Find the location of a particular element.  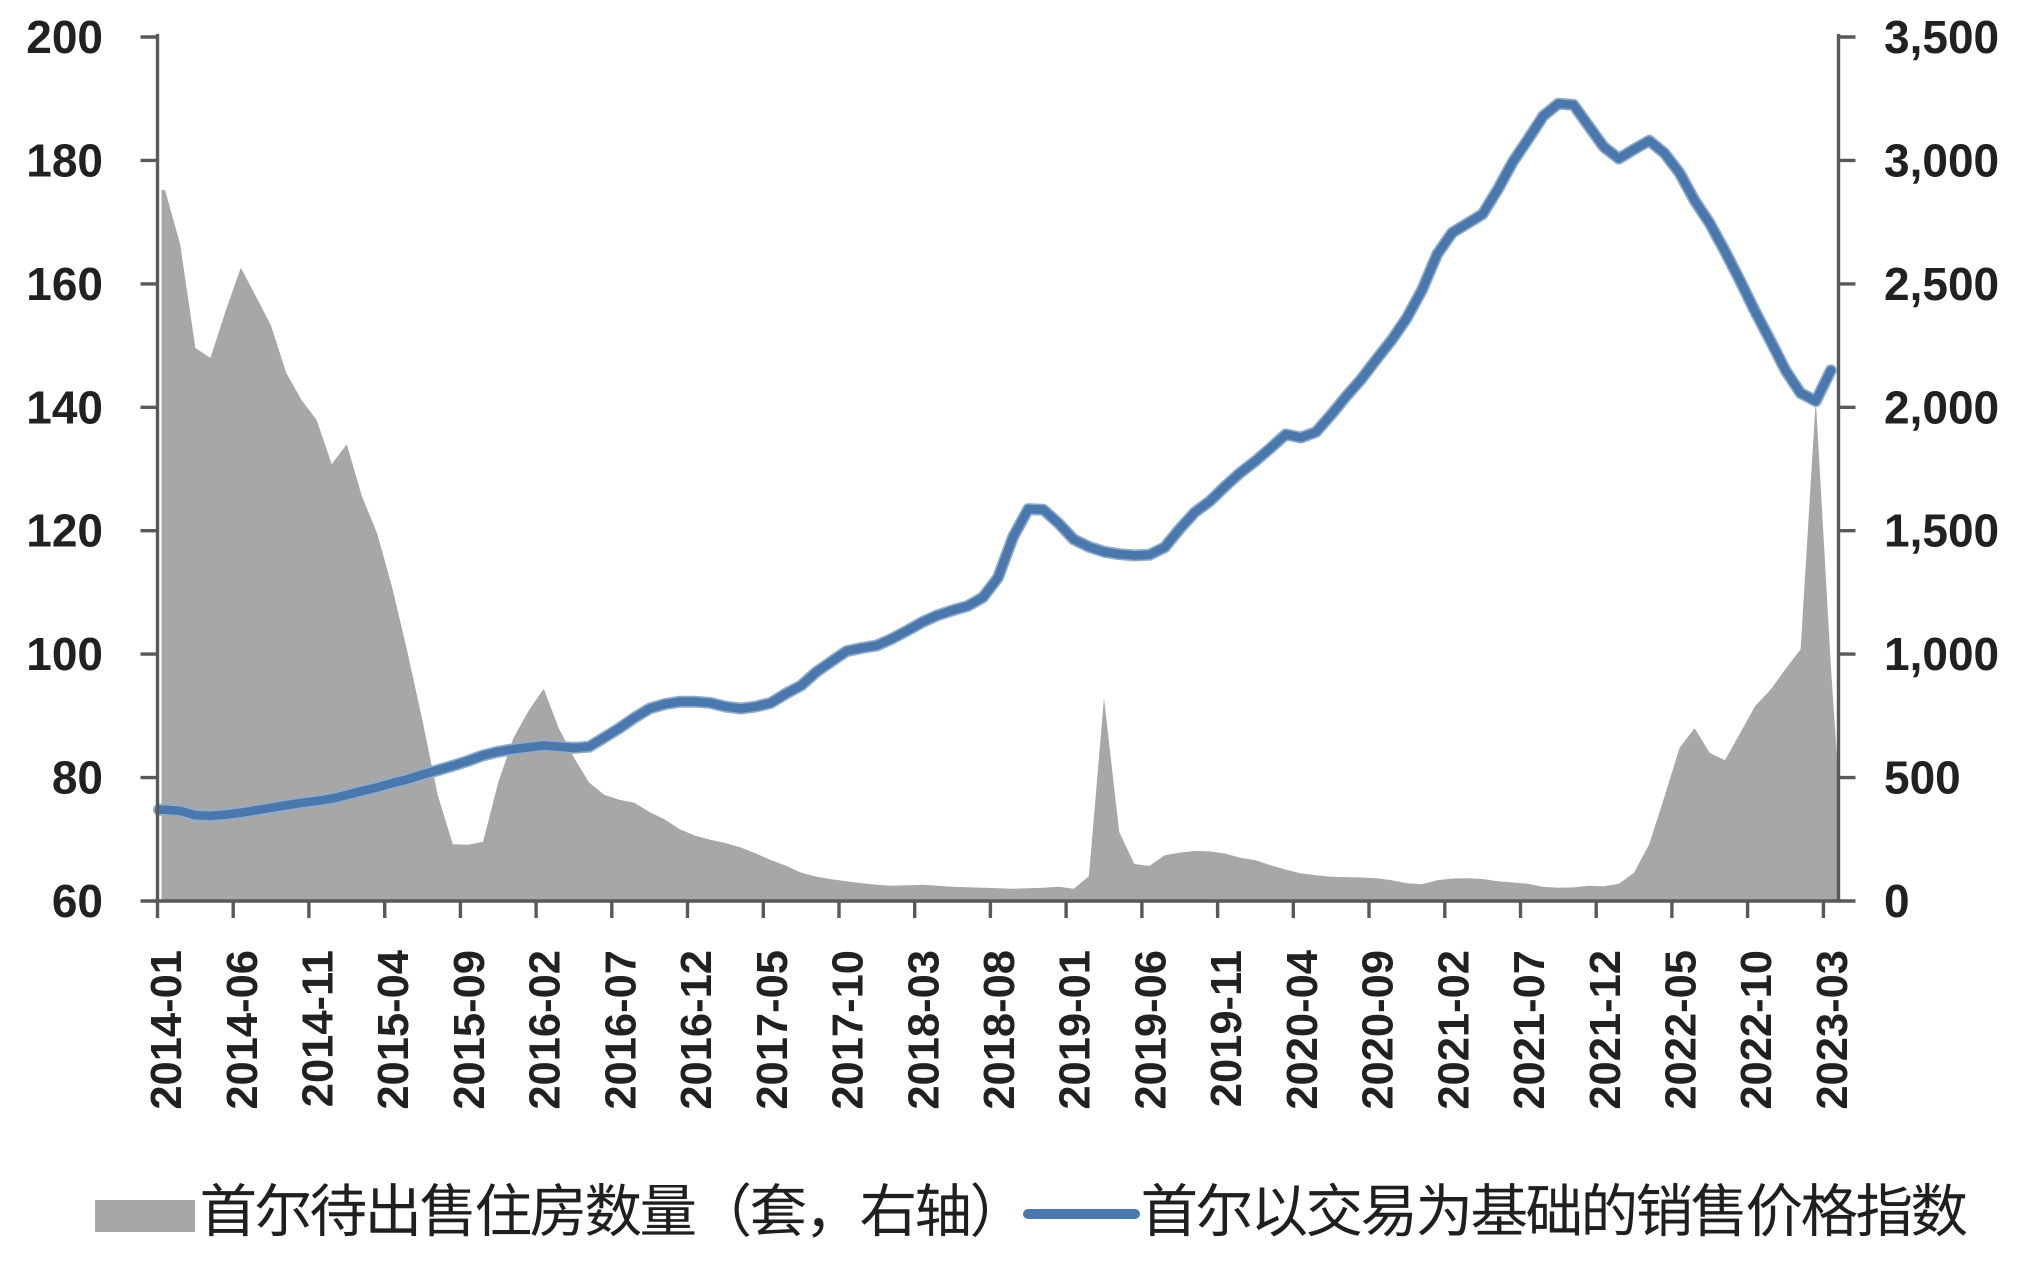

svg-text: 2014-06 is located at coordinates (243, 1030).